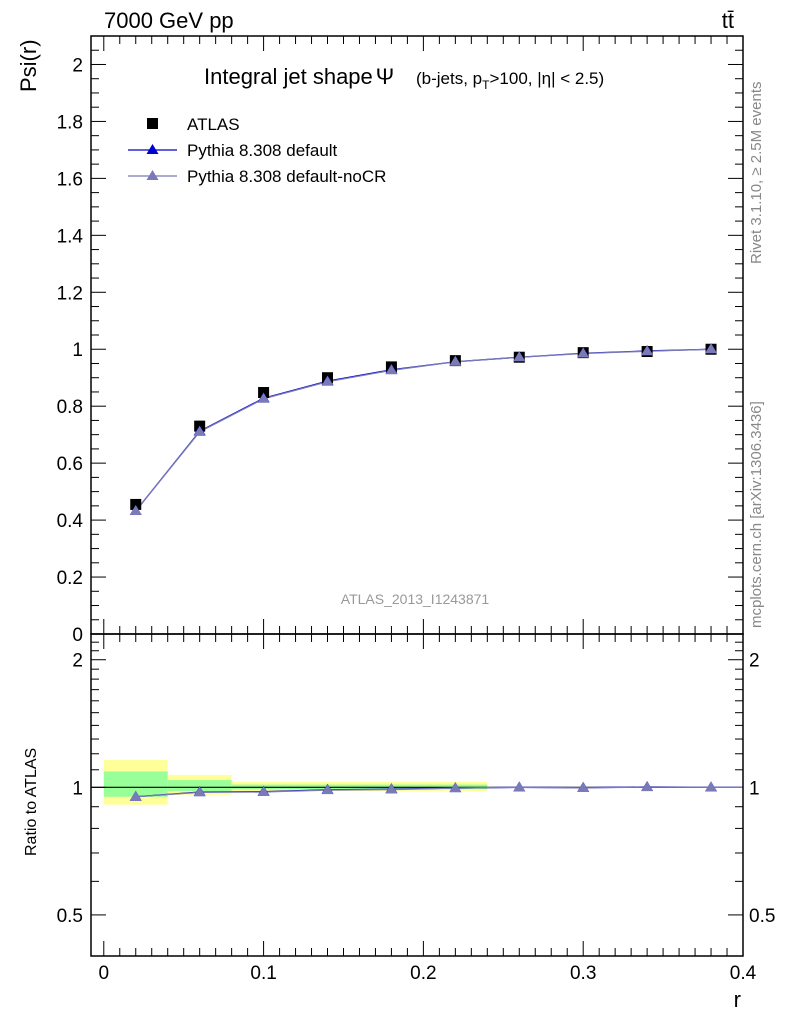 This screenshot has height=1024, width=786. What do you see at coordinates (103, 973) in the screenshot?
I see `x-tick-label: 0` at bounding box center [103, 973].